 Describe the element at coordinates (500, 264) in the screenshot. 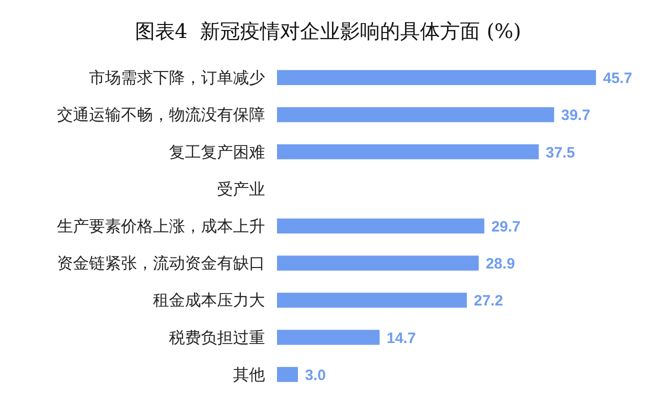

I see `value-label: 28.9` at that location.